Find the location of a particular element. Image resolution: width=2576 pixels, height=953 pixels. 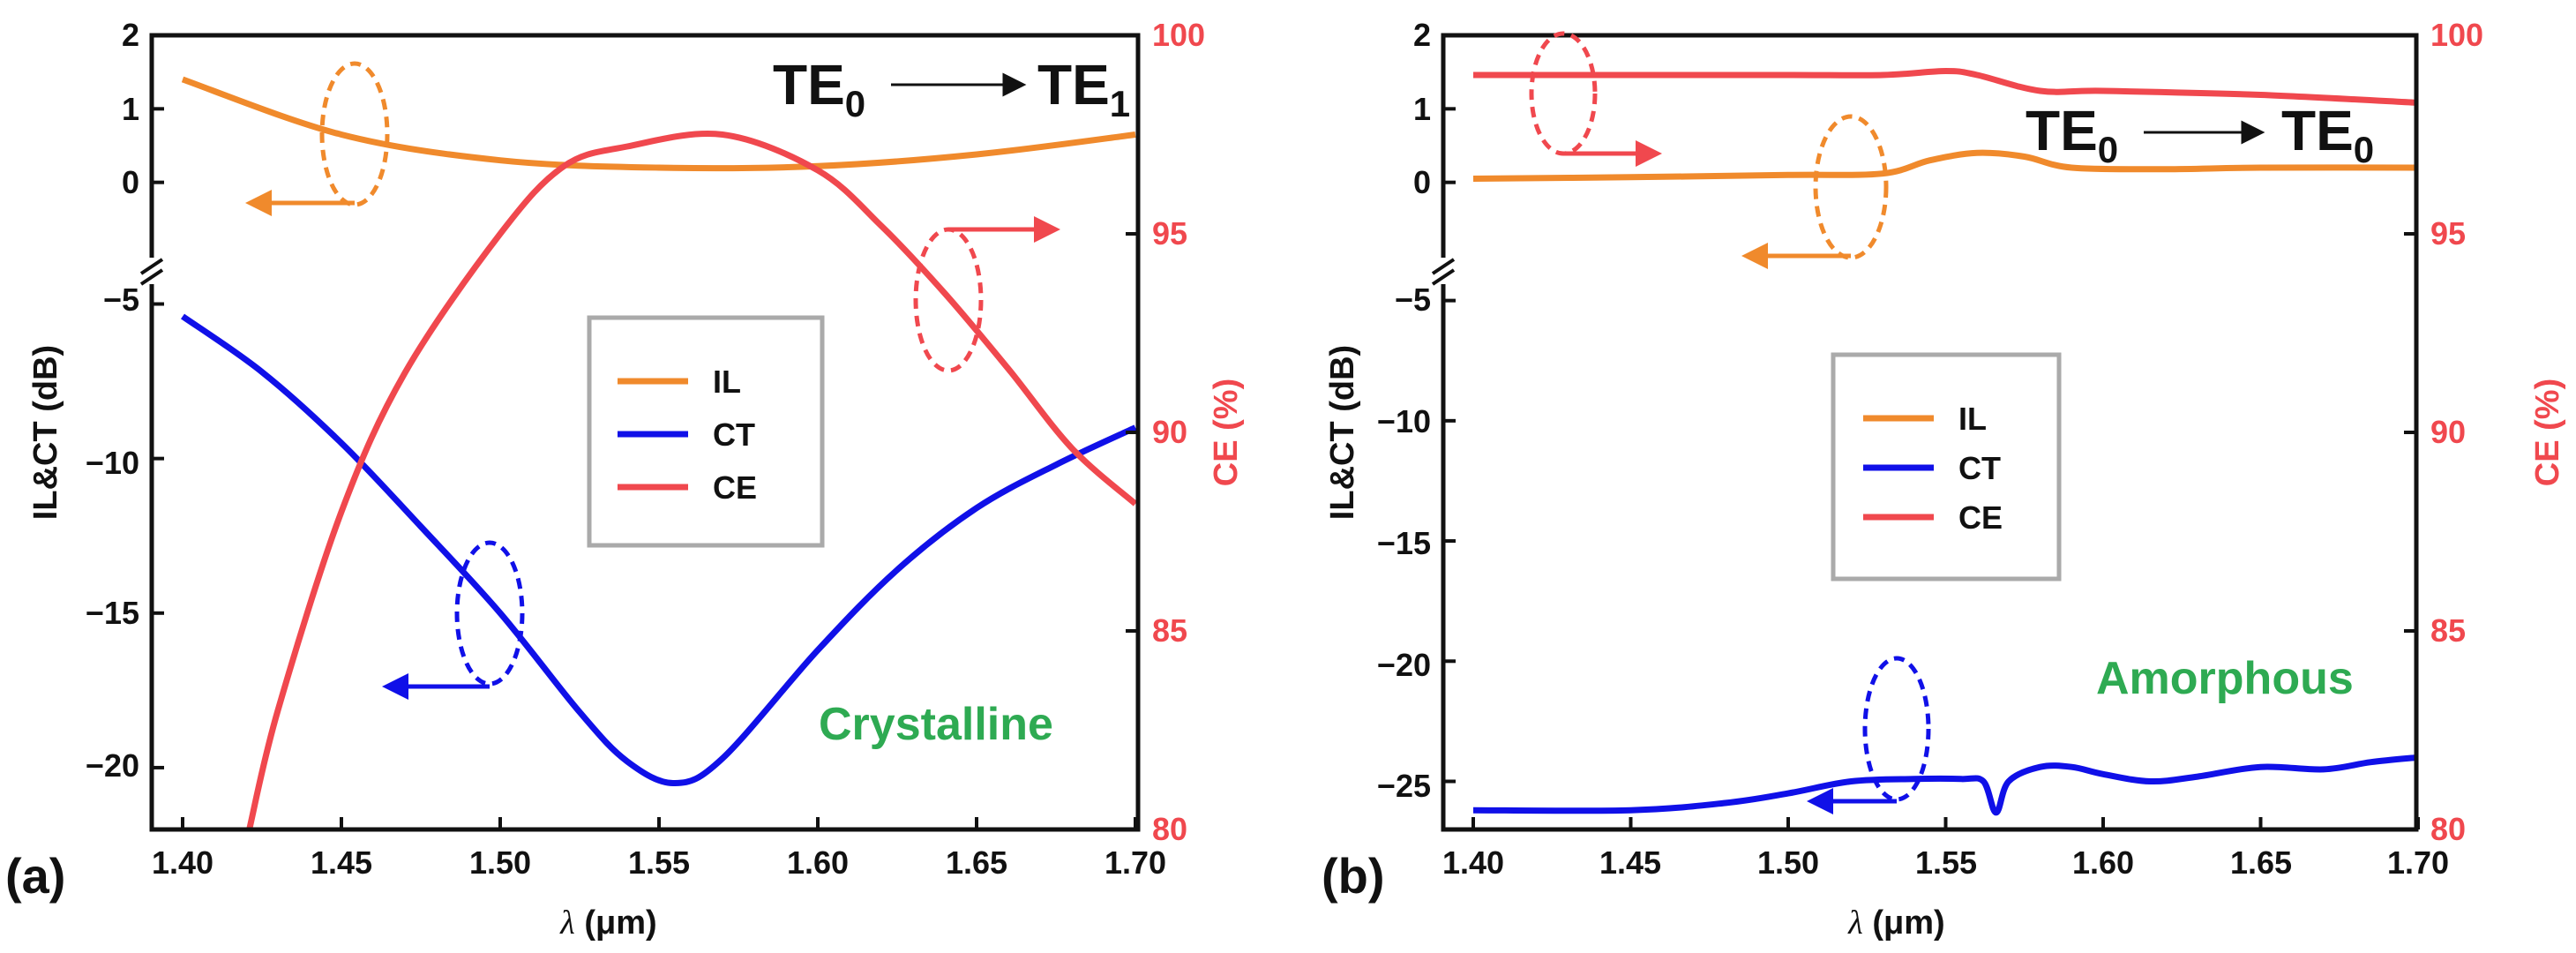

panel-a-ylabel-left: IL&CT (dB) is located at coordinates (46, 433).